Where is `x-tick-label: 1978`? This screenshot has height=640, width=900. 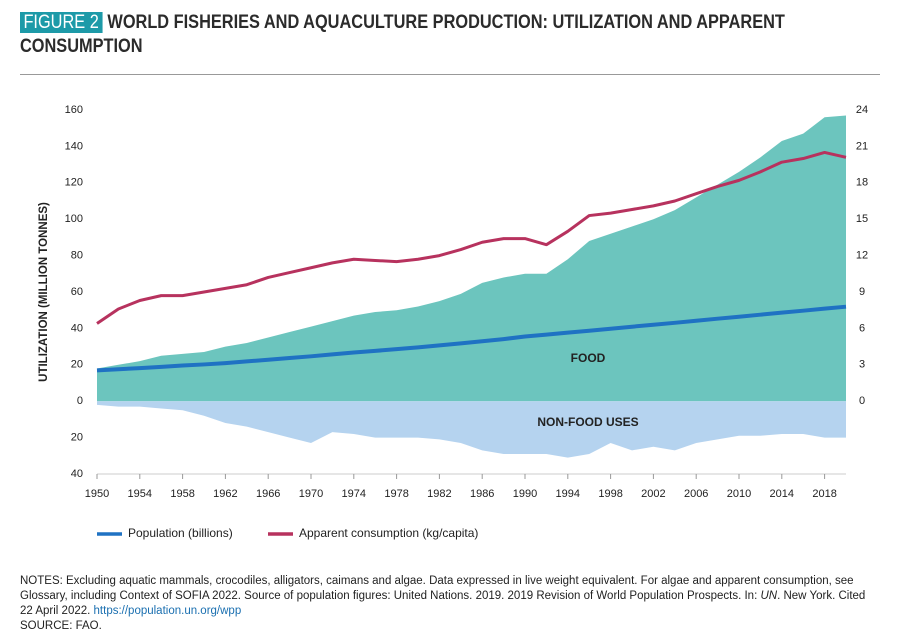
x-tick-label: 1978 is located at coordinates (396, 494).